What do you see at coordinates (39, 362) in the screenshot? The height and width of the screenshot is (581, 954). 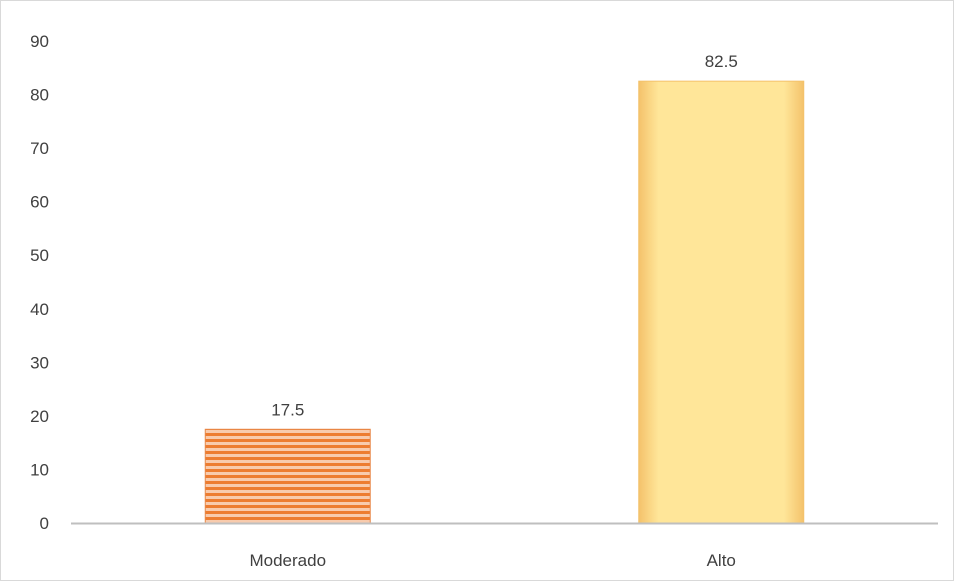 I see `y-tick-label: 30` at bounding box center [39, 362].